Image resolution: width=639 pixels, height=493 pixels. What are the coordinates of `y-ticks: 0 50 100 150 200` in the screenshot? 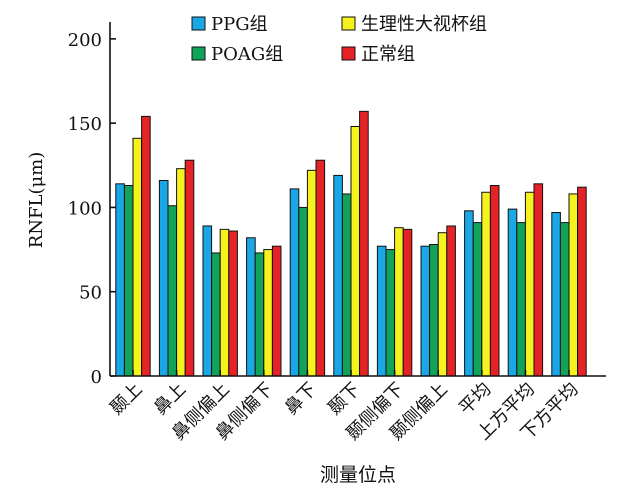 It's located at (92, 209).